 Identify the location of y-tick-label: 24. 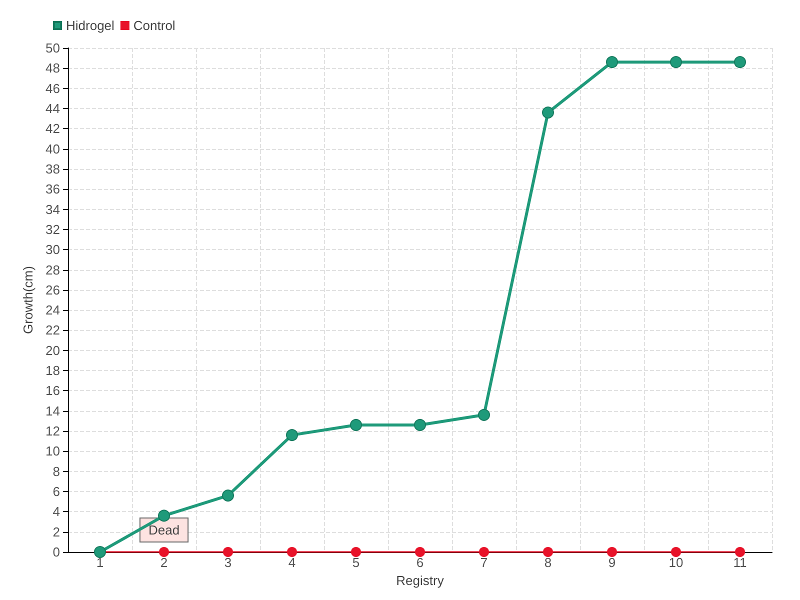
(53, 310).